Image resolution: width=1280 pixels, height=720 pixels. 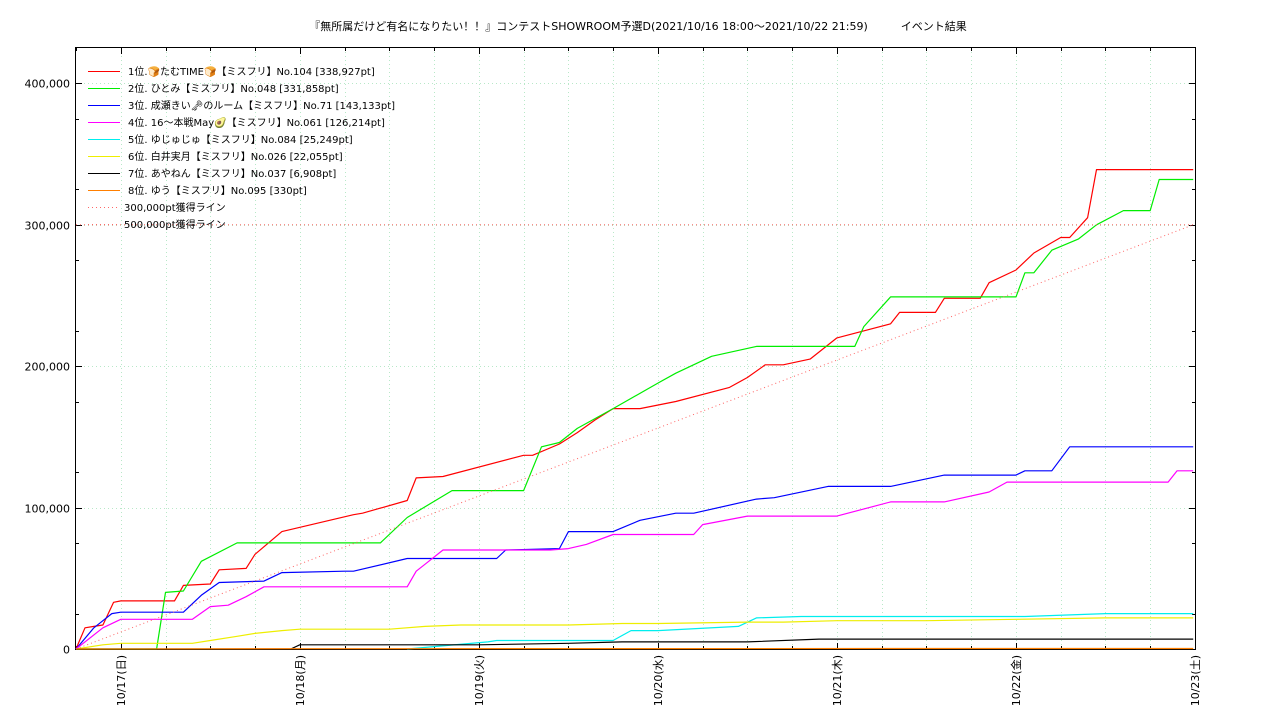 I want to click on x-tick-label: 10/21(木), so click(x=837, y=680).